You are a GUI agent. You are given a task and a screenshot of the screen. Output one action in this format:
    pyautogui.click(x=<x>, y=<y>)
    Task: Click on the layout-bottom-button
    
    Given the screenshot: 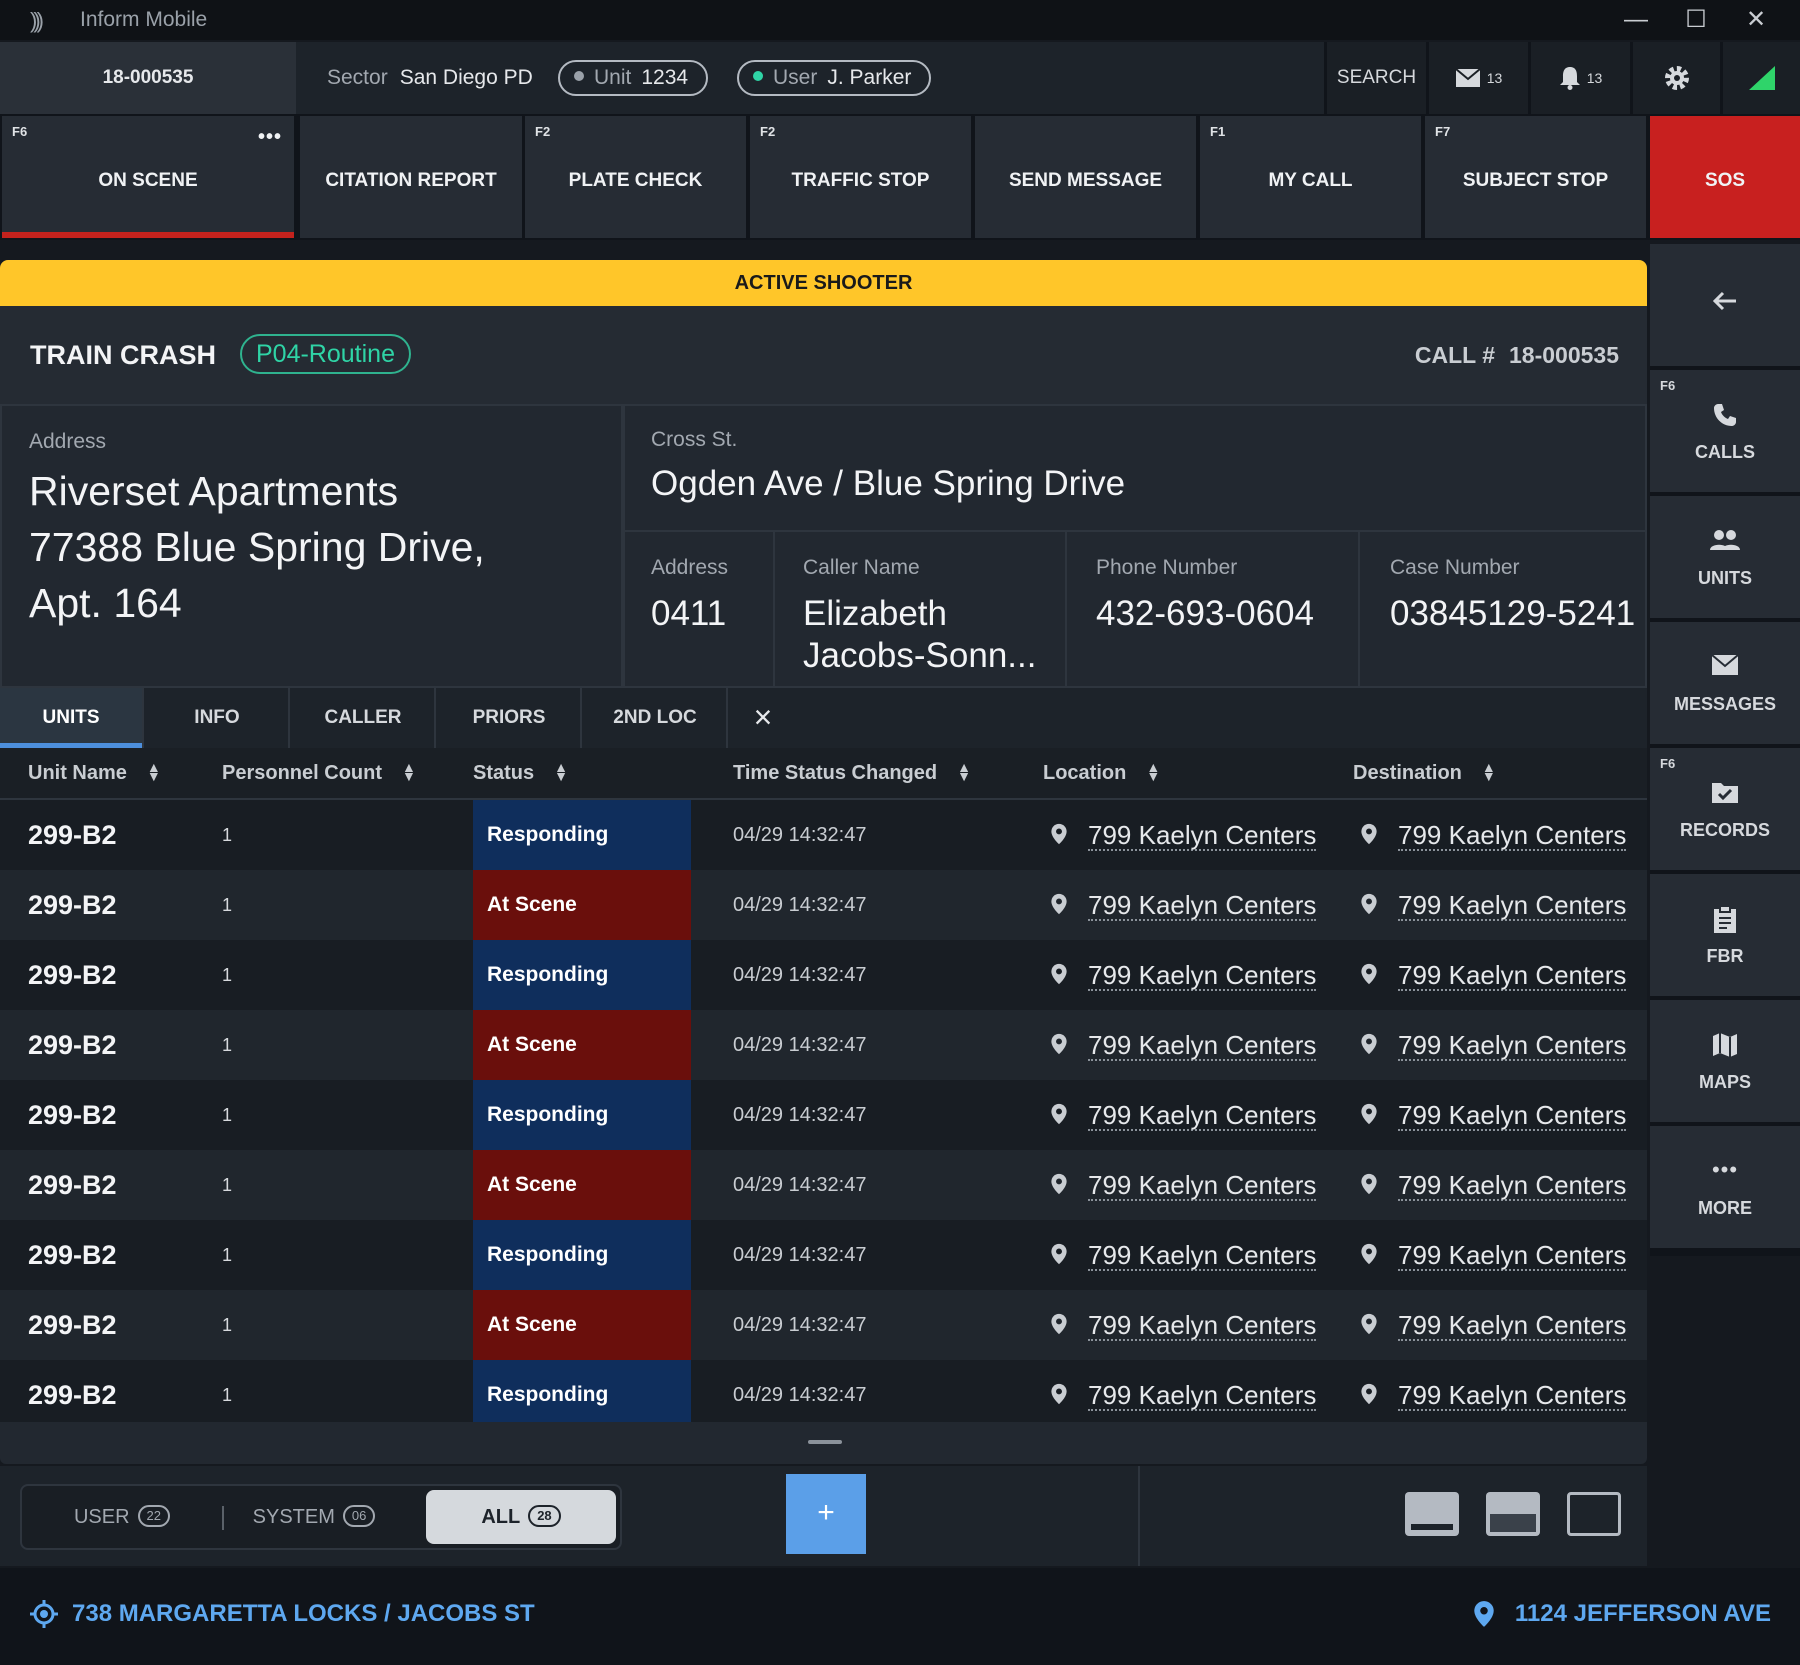 What is the action you would take?
    pyautogui.click(x=1432, y=1514)
    